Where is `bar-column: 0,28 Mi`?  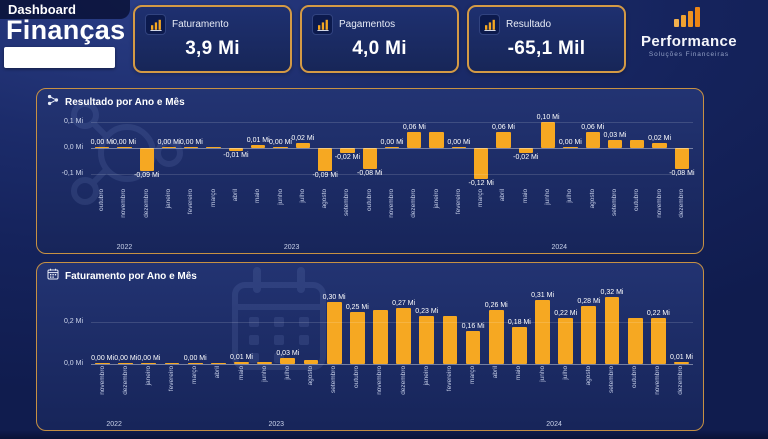
bar-column: 0,28 Mi is located at coordinates (588, 325).